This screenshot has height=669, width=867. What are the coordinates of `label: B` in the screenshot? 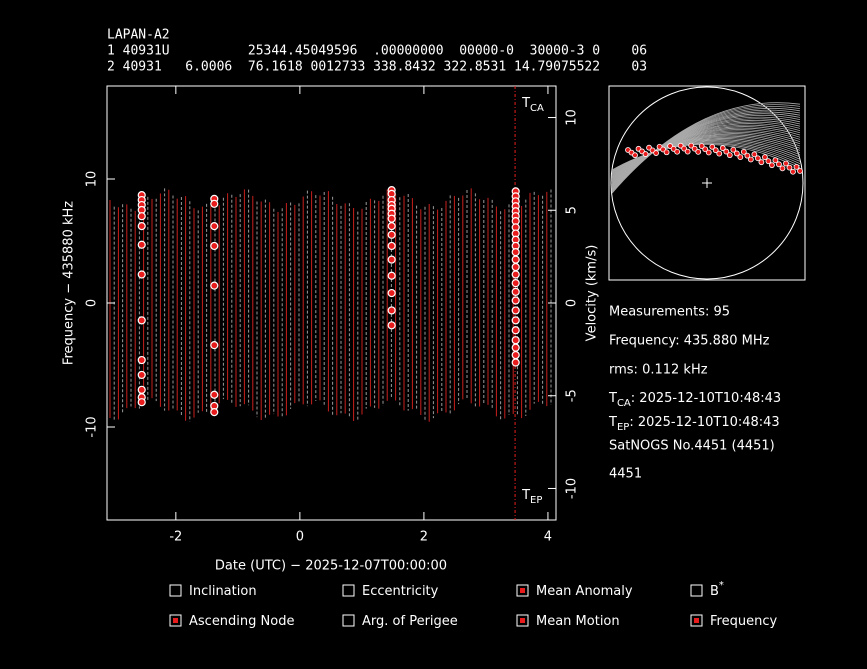 It's located at (714, 591).